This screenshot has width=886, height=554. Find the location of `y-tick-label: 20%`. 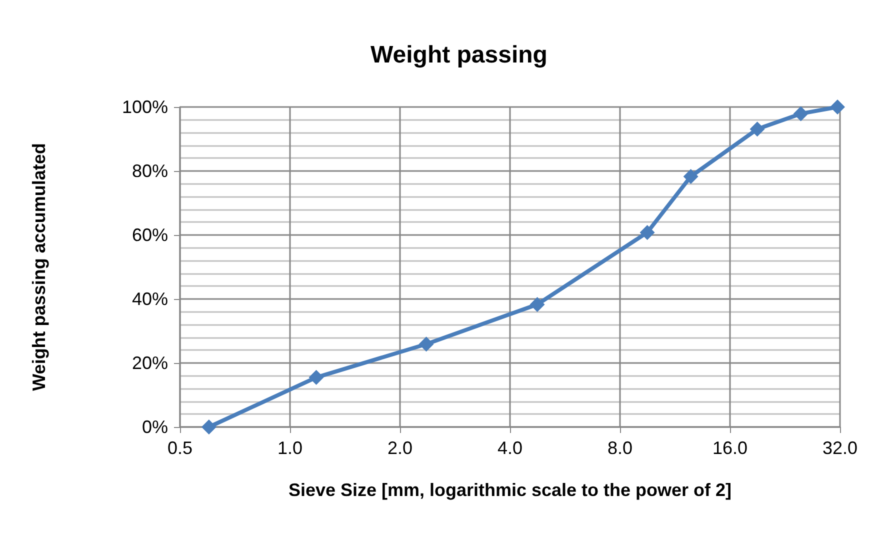

y-tick-label: 20% is located at coordinates (150, 363).